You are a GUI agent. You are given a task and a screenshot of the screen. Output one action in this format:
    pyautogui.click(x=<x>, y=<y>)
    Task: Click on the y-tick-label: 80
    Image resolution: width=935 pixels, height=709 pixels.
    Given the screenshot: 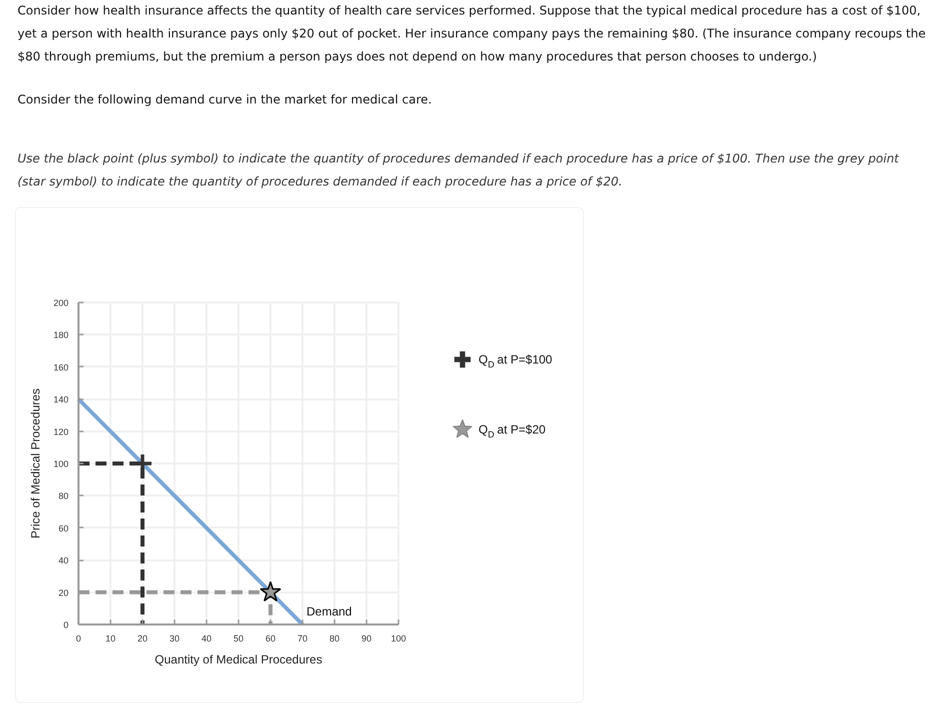 What is the action you would take?
    pyautogui.click(x=63, y=496)
    